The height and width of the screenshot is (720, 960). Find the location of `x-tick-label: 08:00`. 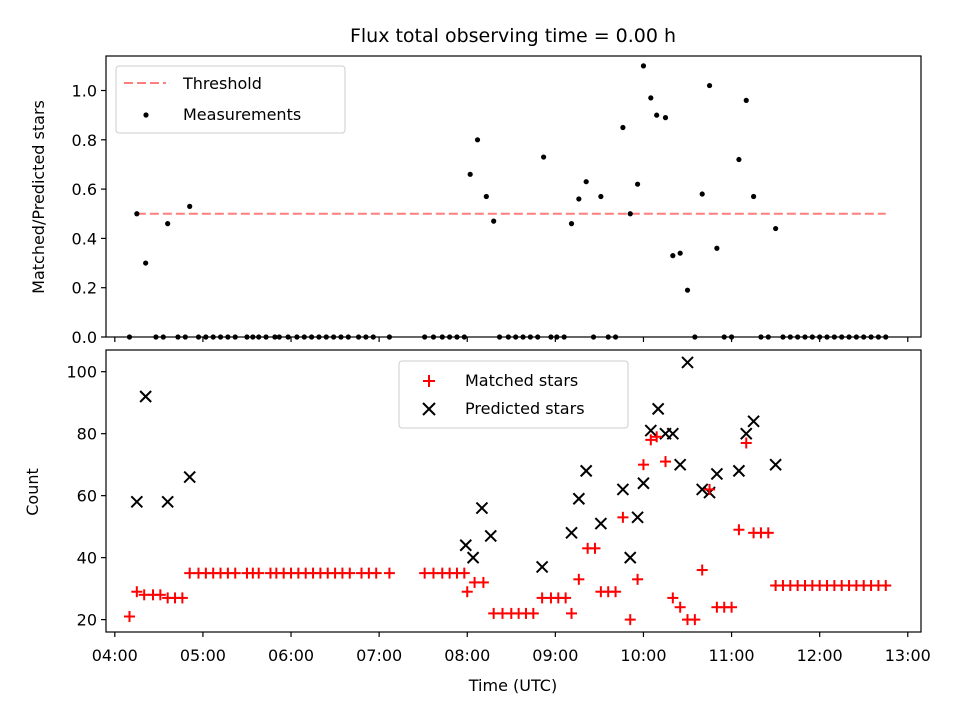

x-tick-label: 08:00 is located at coordinates (467, 655).